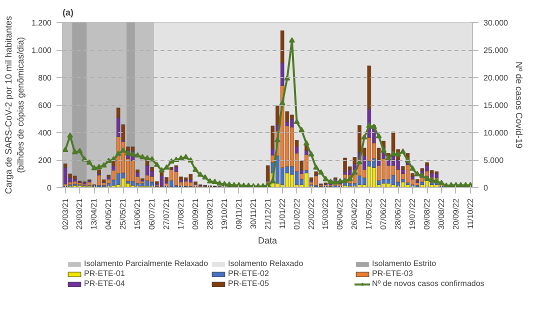  Describe the element at coordinates (167, 214) in the screenshot. I see `x-tick-label: 27/07/21` at that location.